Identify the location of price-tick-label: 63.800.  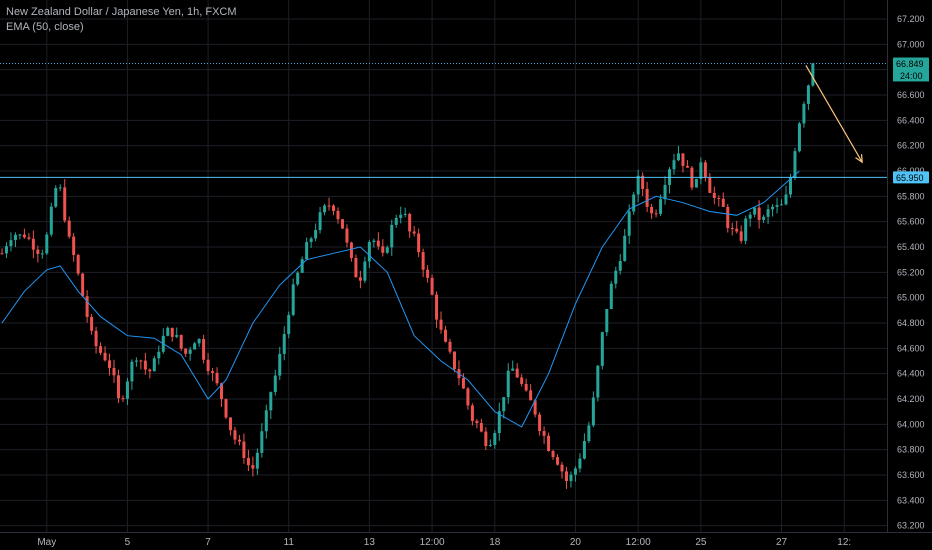
(911, 450).